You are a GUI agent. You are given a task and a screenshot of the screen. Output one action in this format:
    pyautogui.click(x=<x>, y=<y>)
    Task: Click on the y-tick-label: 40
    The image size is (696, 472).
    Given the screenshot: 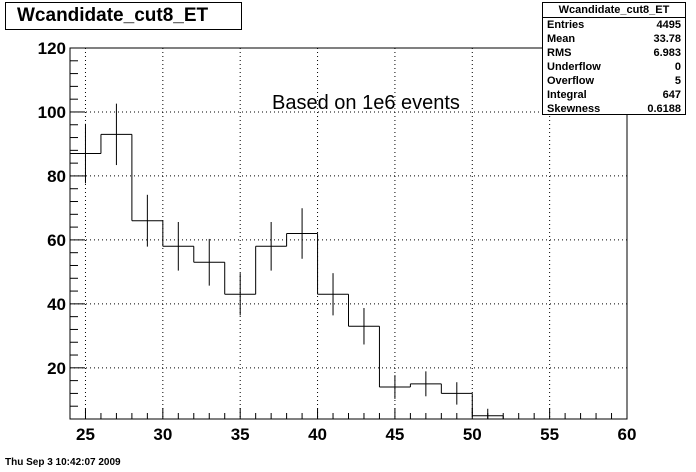 What is the action you would take?
    pyautogui.click(x=56, y=304)
    